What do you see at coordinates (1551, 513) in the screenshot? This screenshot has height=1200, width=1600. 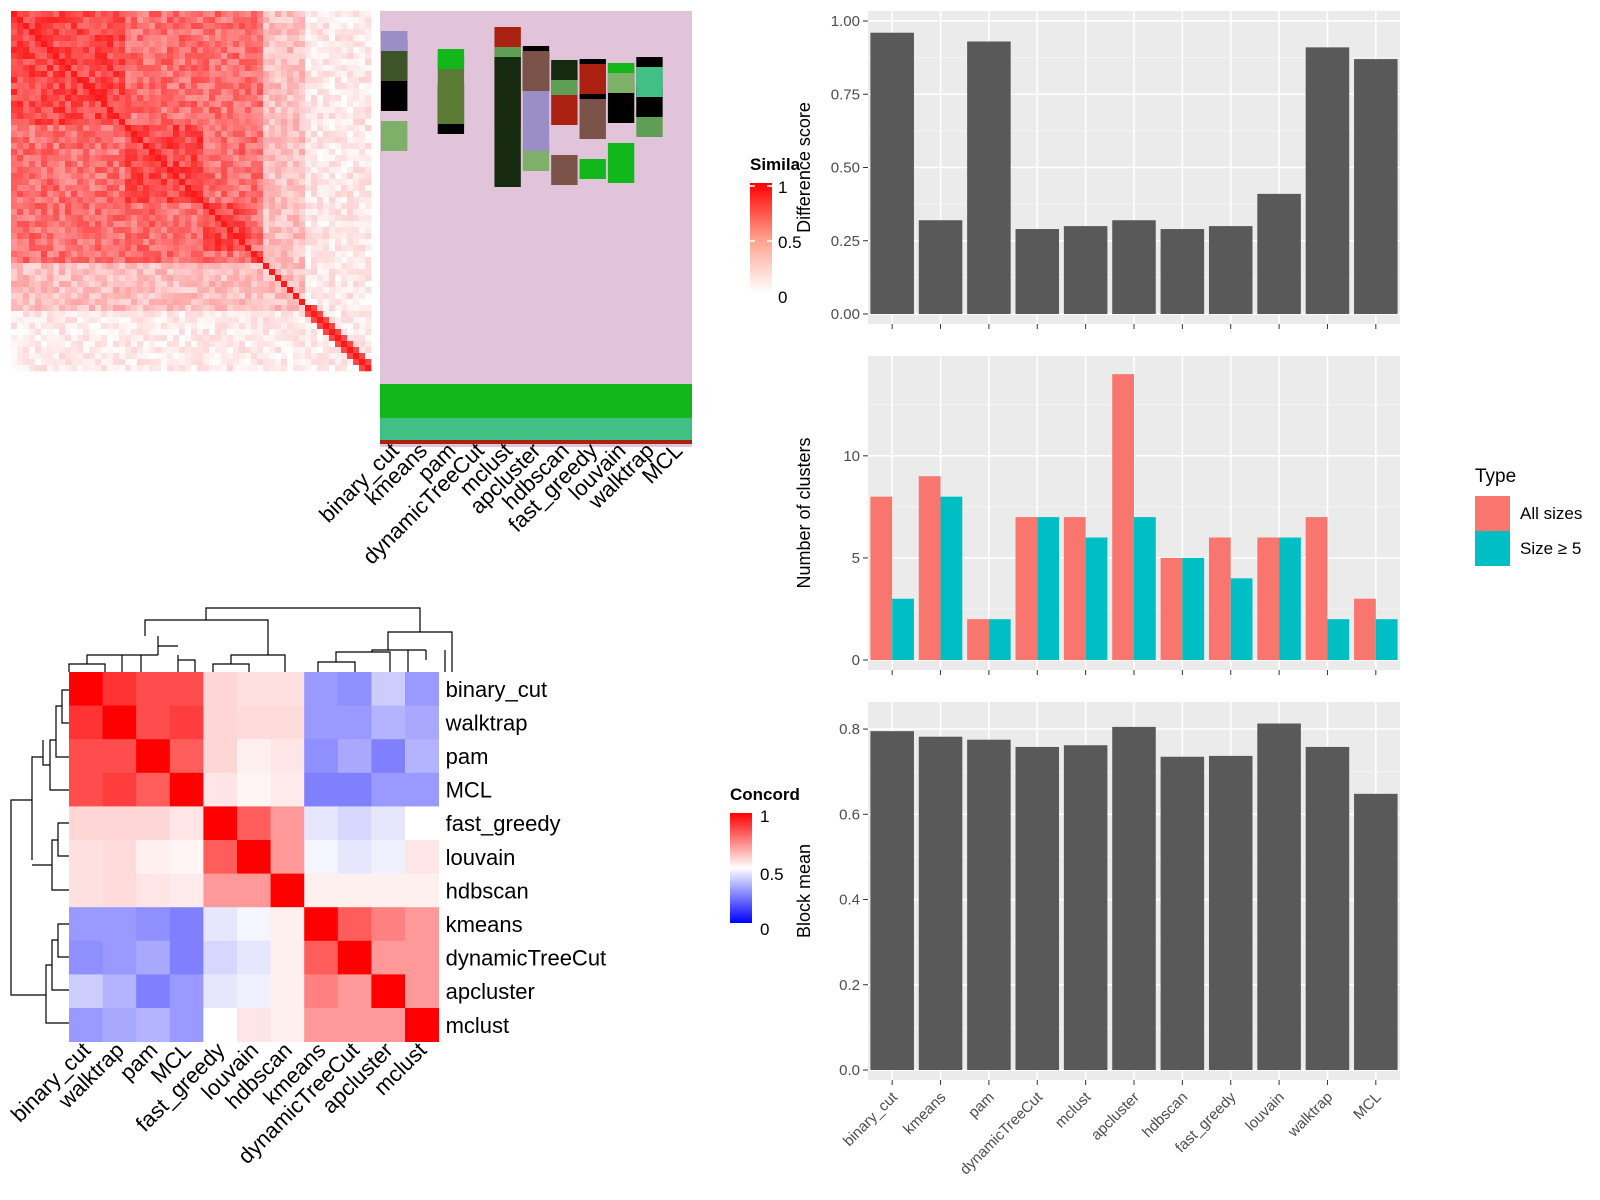 I see `legend-label-all-sizes: All sizes` at bounding box center [1551, 513].